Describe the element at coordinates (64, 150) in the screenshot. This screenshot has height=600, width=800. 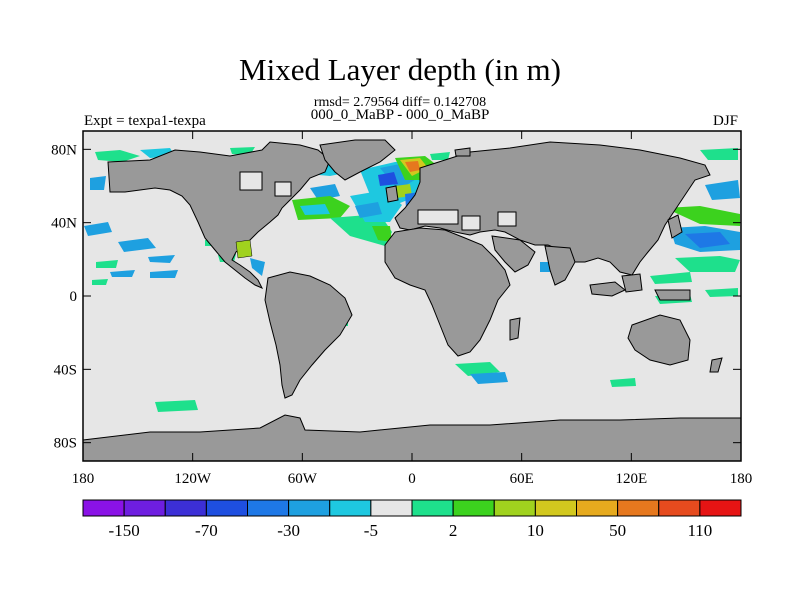
I see `lat-tick-label: 80N` at that location.